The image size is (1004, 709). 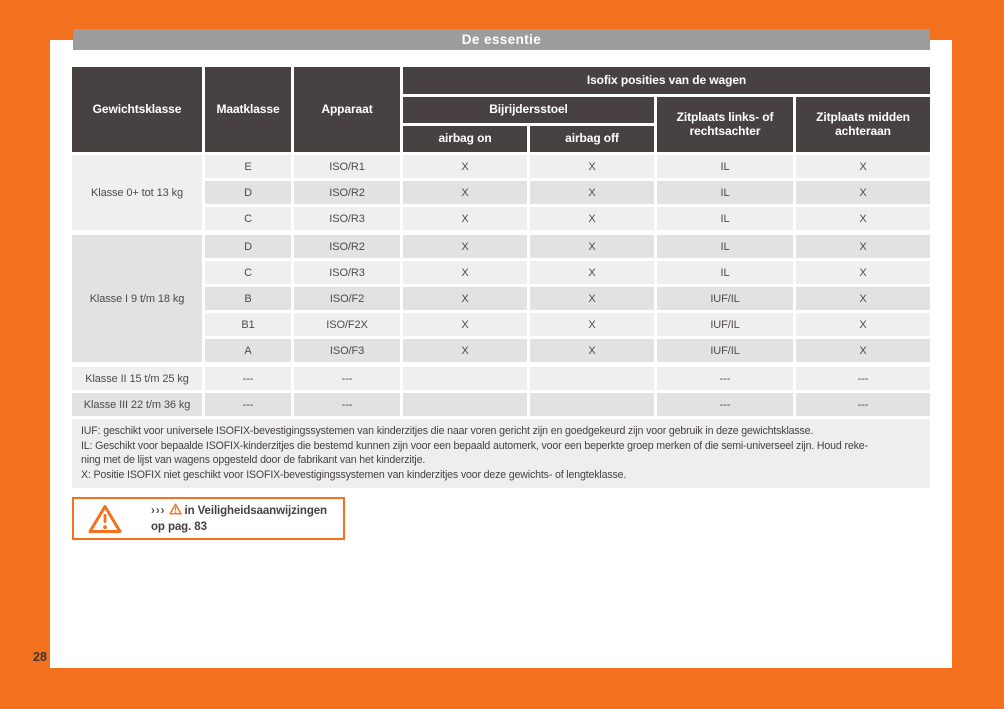 What do you see at coordinates (248, 324) in the screenshot?
I see `maatklasse-cell: B1` at bounding box center [248, 324].